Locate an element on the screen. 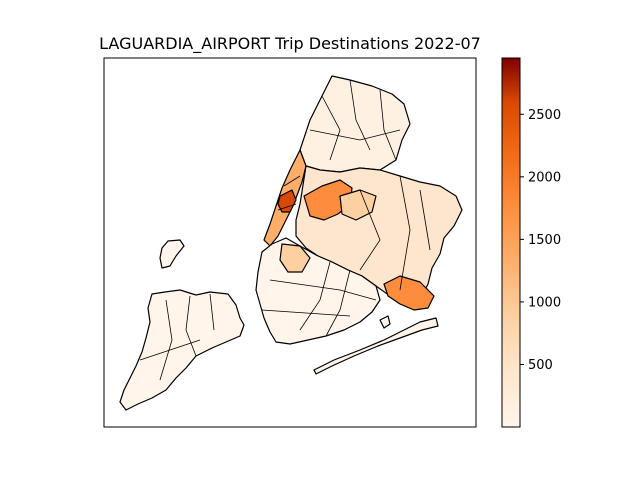  region-rockaway is located at coordinates (376, 346).